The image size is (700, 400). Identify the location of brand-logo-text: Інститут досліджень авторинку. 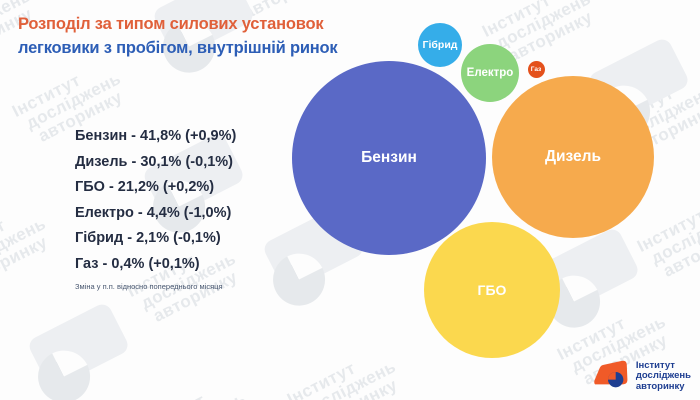
(663, 376).